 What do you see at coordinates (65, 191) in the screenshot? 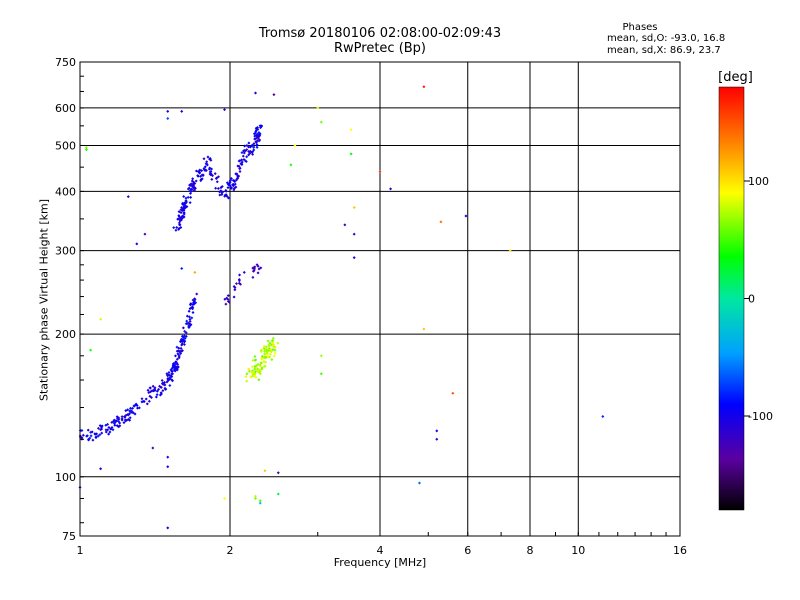
I see `y-tick-label: 400` at bounding box center [65, 191].